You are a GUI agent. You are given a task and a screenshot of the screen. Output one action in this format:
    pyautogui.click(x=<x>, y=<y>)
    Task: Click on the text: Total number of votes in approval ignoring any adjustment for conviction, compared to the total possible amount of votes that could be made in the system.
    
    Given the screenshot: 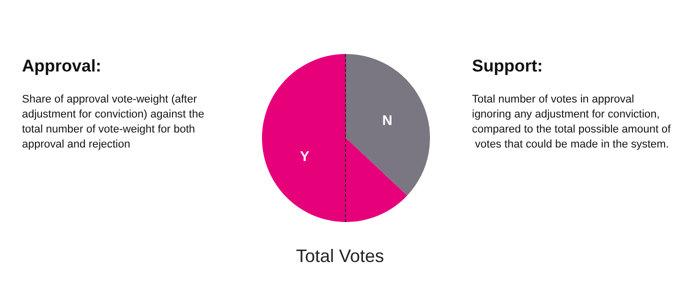 What is the action you would take?
    pyautogui.click(x=572, y=122)
    